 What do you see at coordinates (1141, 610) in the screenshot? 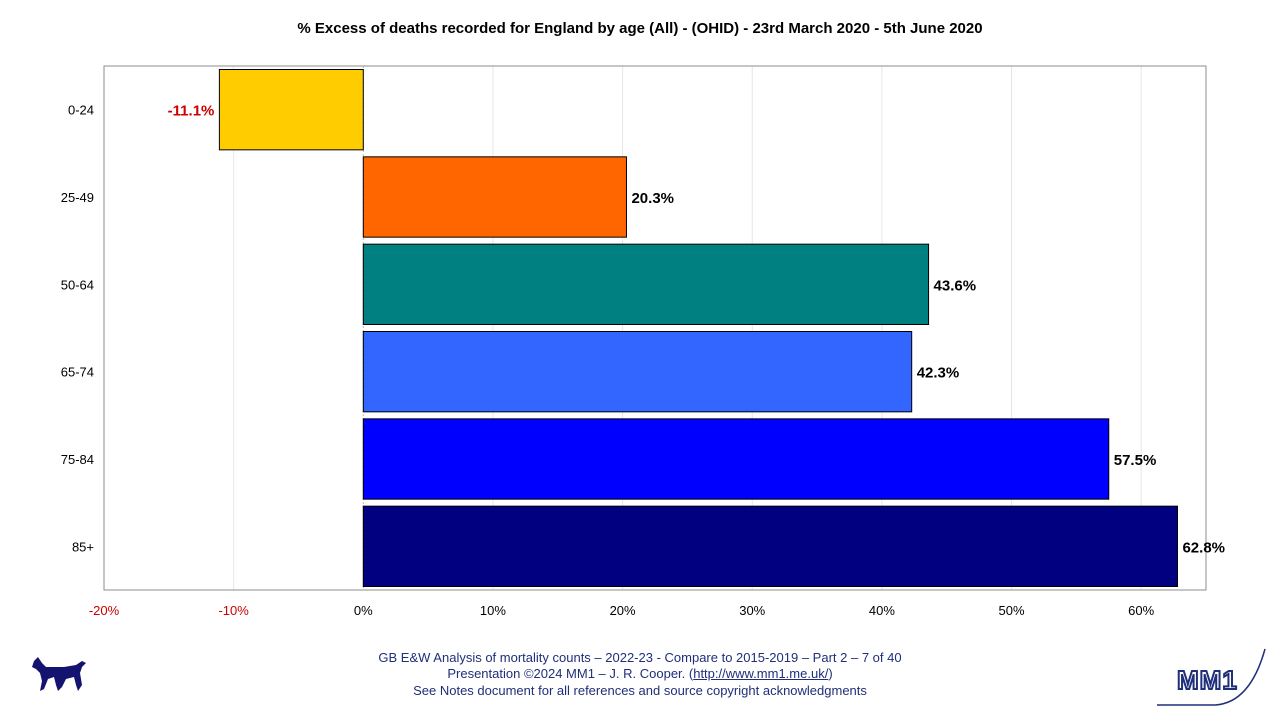
I see `x-tick-label: 60%` at bounding box center [1141, 610].